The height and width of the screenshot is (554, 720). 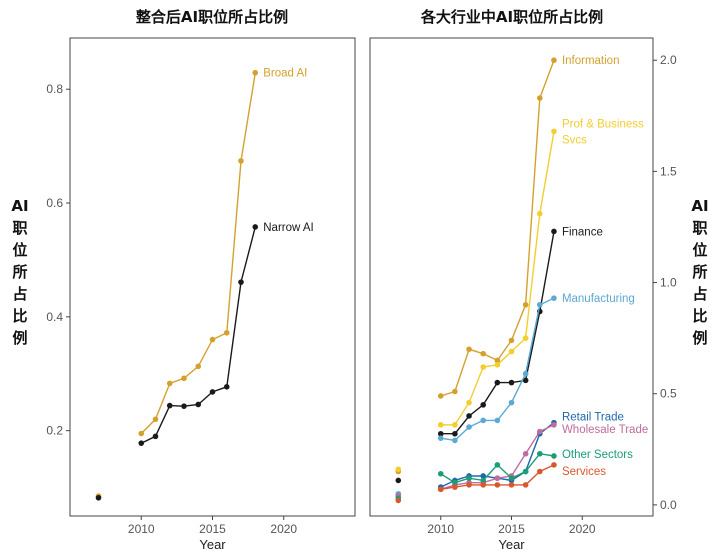 I want to click on chart-title: 各大行业中AI职位所占比例, so click(x=511, y=17).